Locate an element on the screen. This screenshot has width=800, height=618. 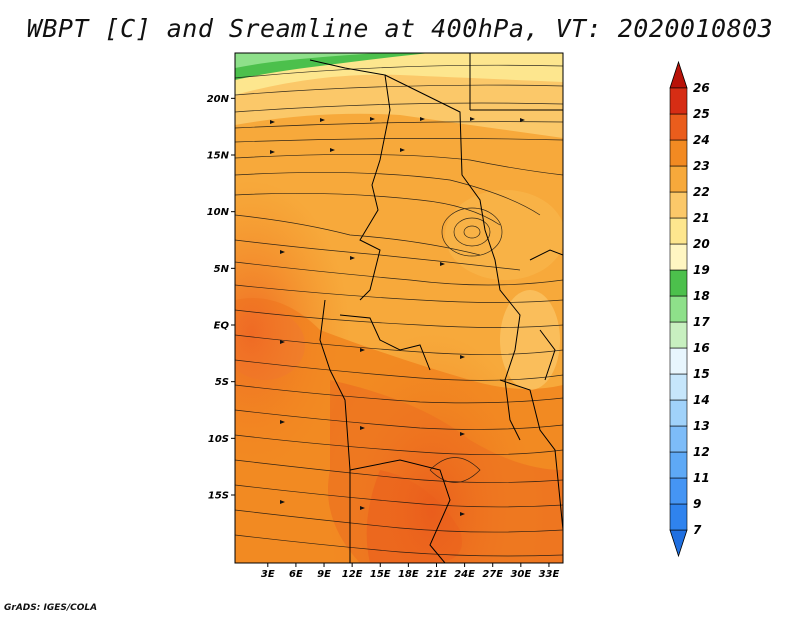
lon-tick-label: 18E is located at coordinates (408, 574).